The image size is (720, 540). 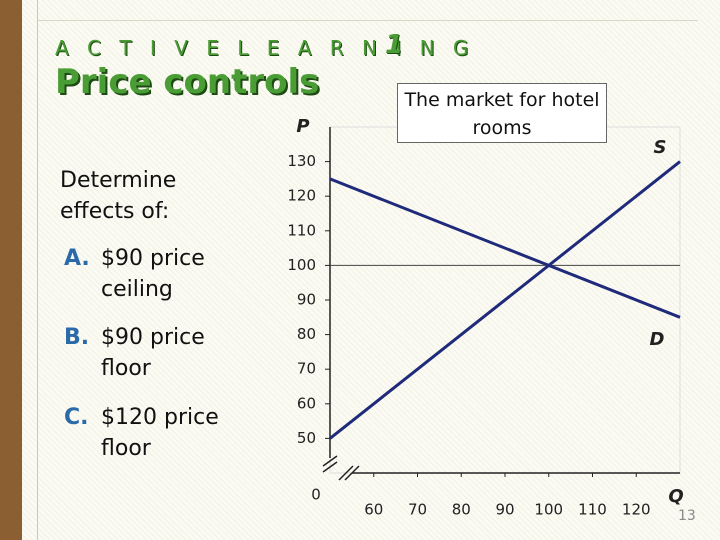 I want to click on x-tick-label: 70, so click(x=417, y=510).